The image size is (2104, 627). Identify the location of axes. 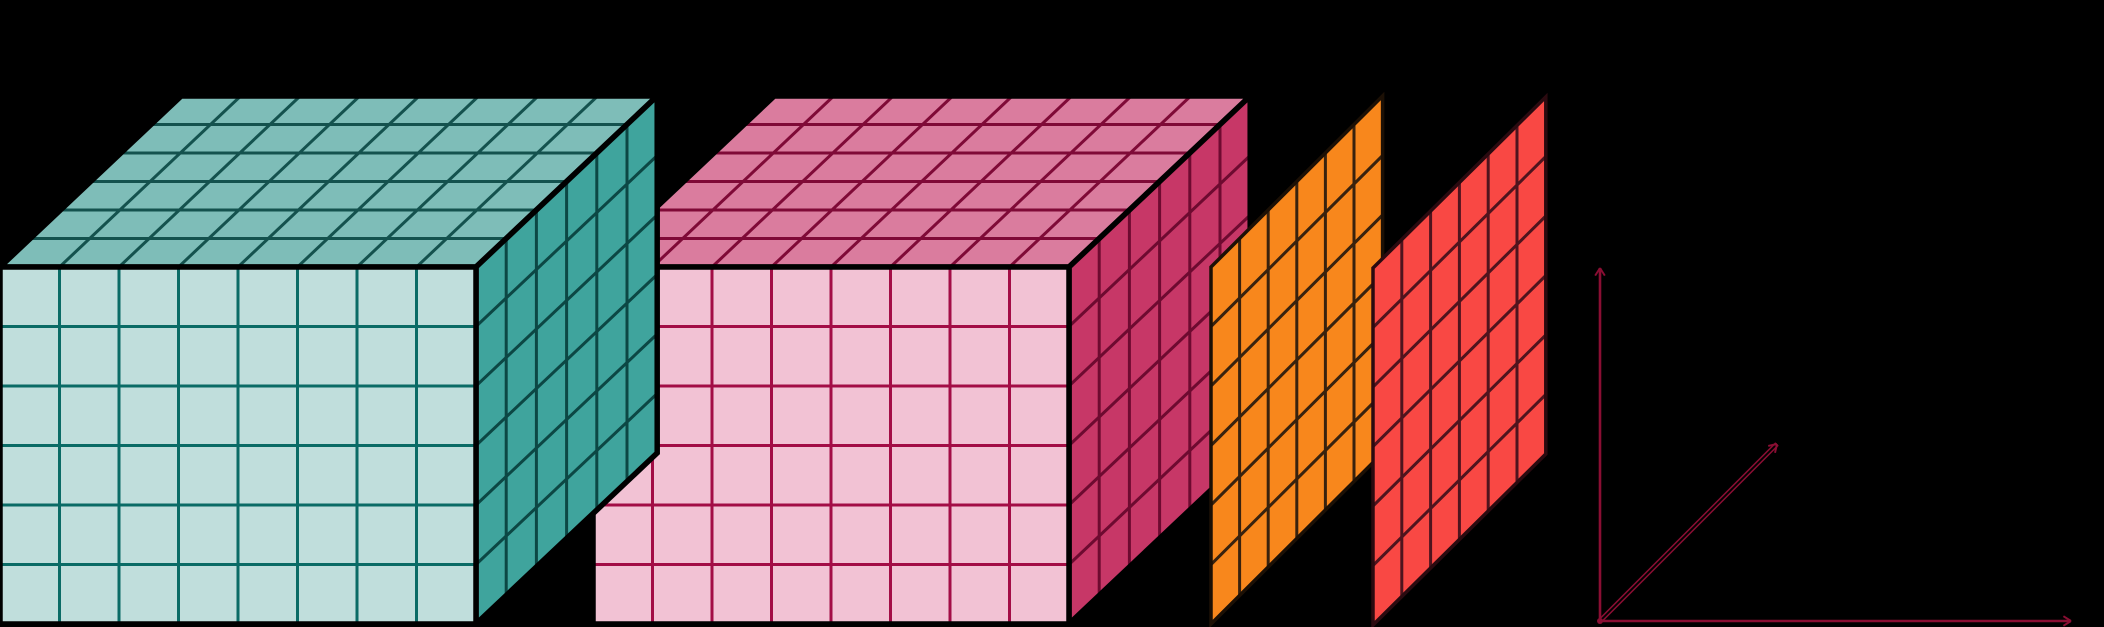
(1833, 447).